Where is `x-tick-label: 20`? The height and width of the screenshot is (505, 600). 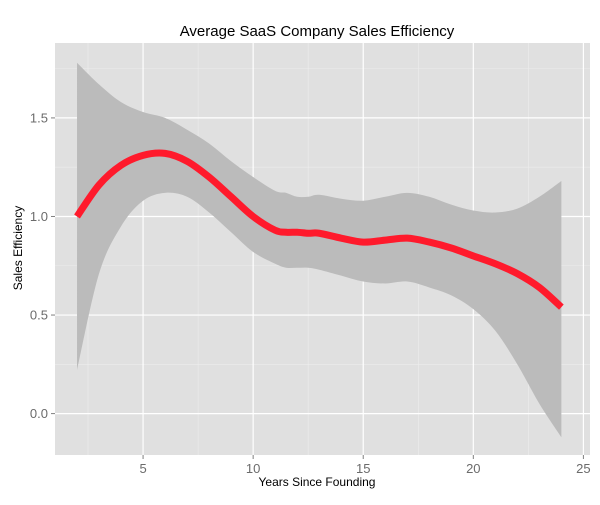
x-tick-label: 20 is located at coordinates (473, 468).